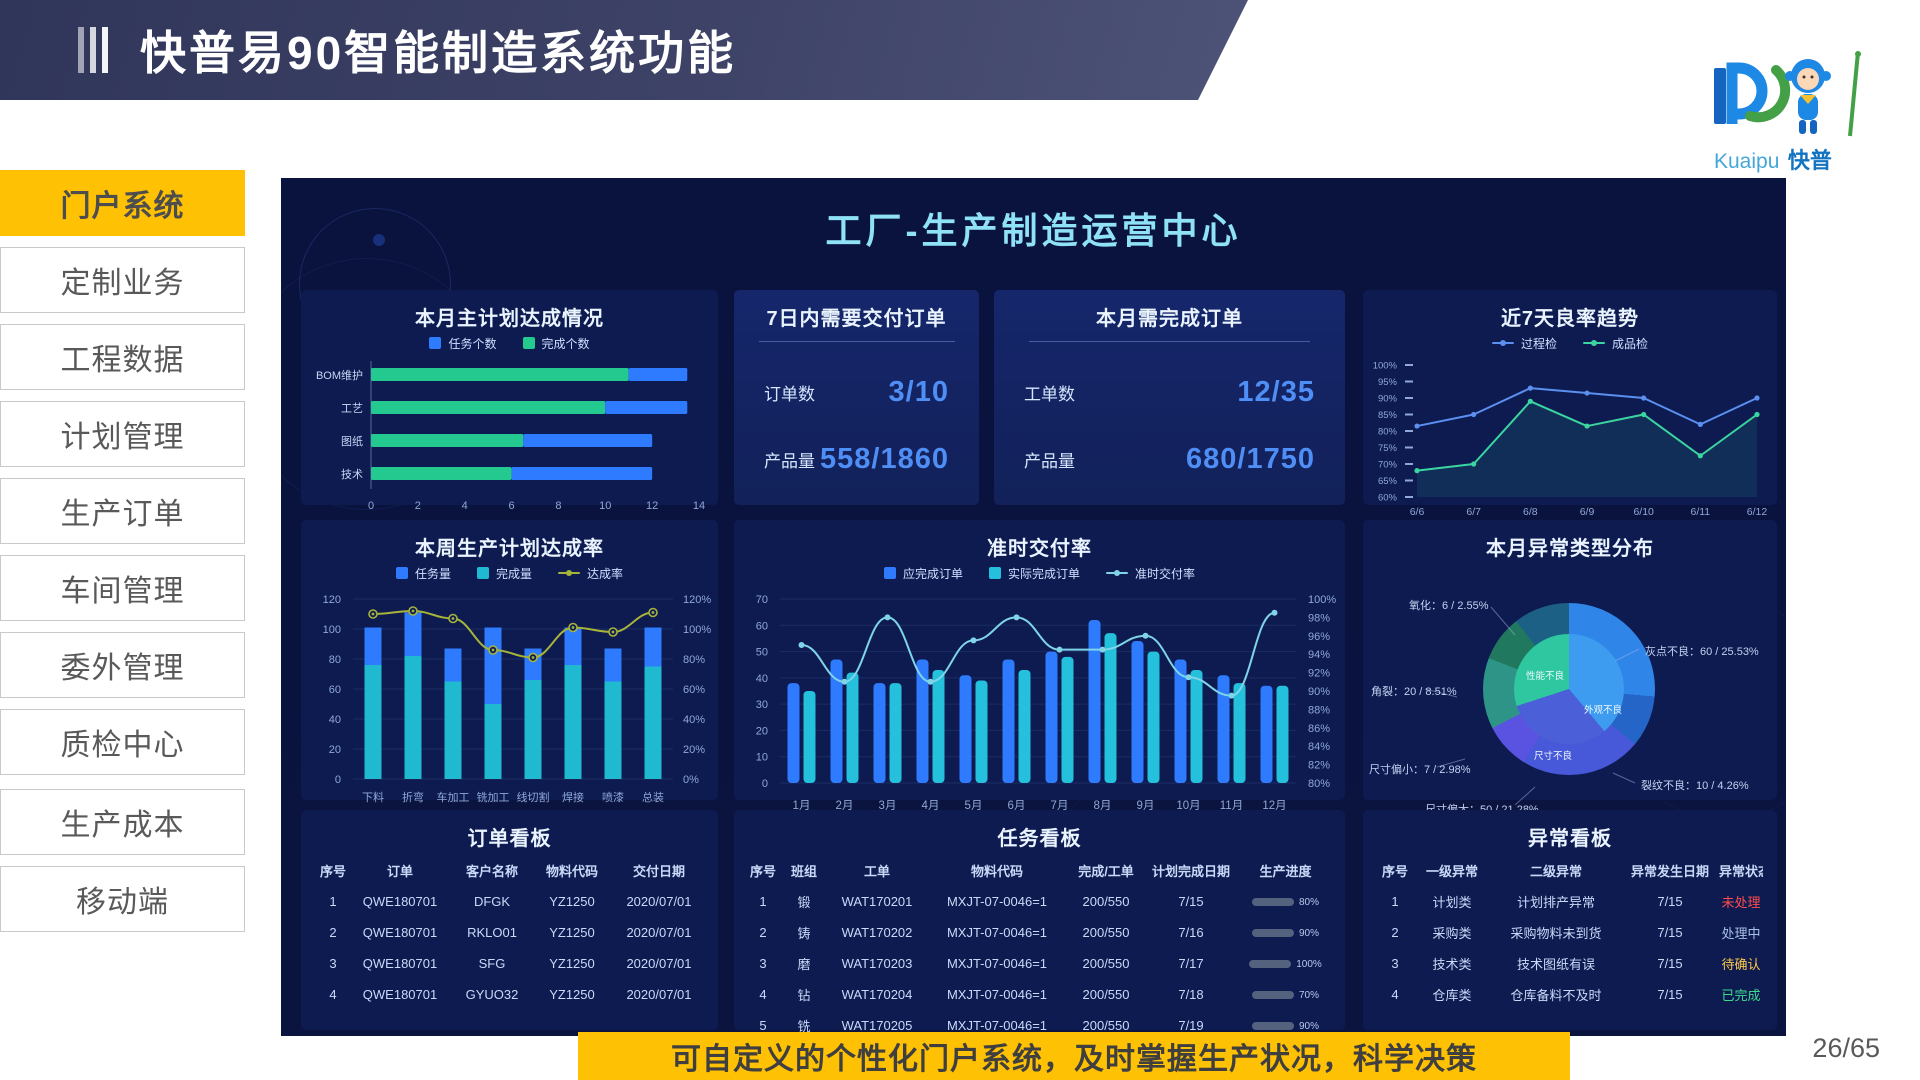  Describe the element at coordinates (845, 806) in the screenshot. I see `svg-text: 2月` at that location.